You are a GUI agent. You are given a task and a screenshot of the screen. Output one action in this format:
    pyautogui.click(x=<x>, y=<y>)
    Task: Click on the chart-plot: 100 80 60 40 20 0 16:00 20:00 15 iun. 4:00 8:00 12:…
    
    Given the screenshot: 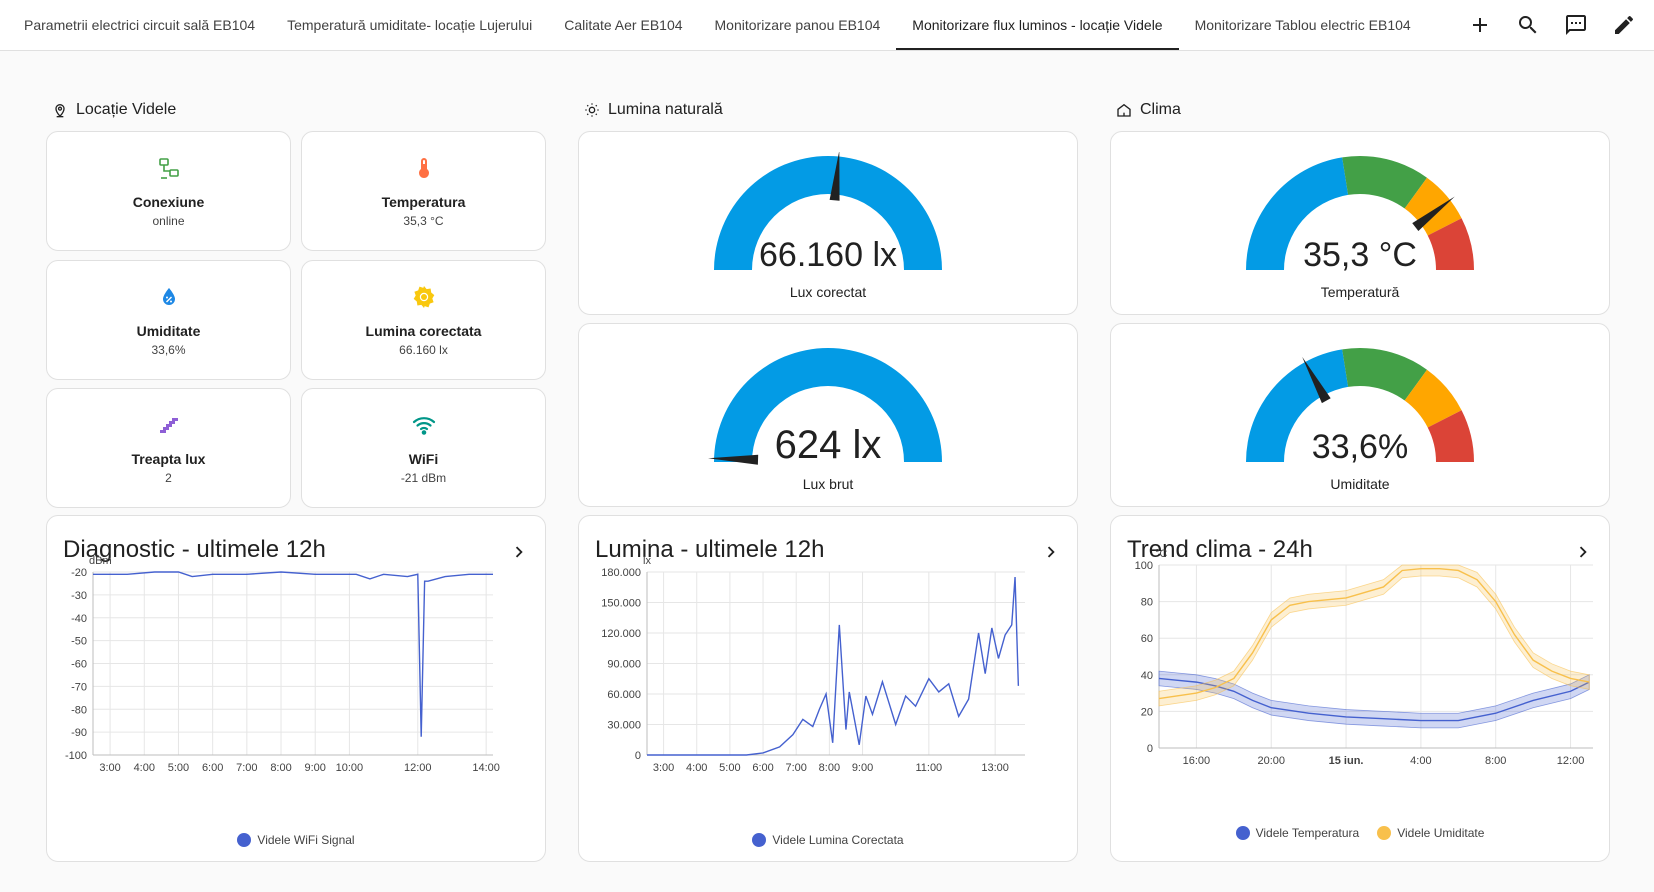 What is the action you would take?
    pyautogui.click(x=1364, y=657)
    